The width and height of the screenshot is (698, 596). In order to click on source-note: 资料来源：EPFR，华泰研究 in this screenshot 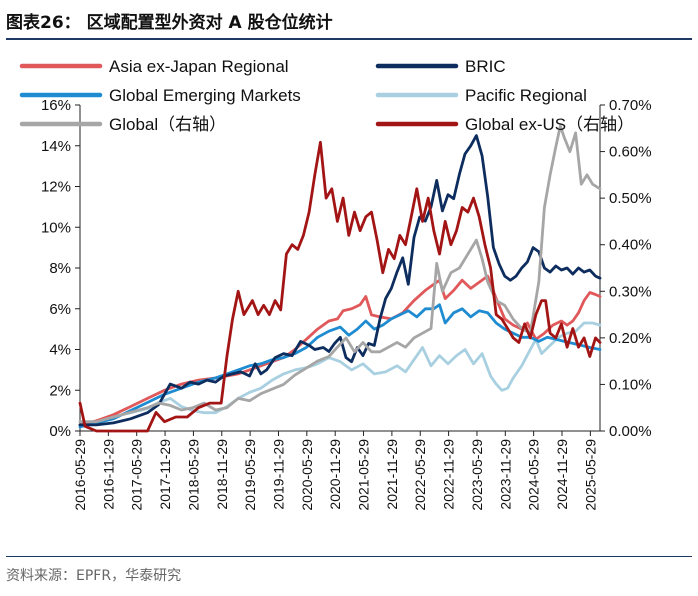, I will do `click(94, 576)`.